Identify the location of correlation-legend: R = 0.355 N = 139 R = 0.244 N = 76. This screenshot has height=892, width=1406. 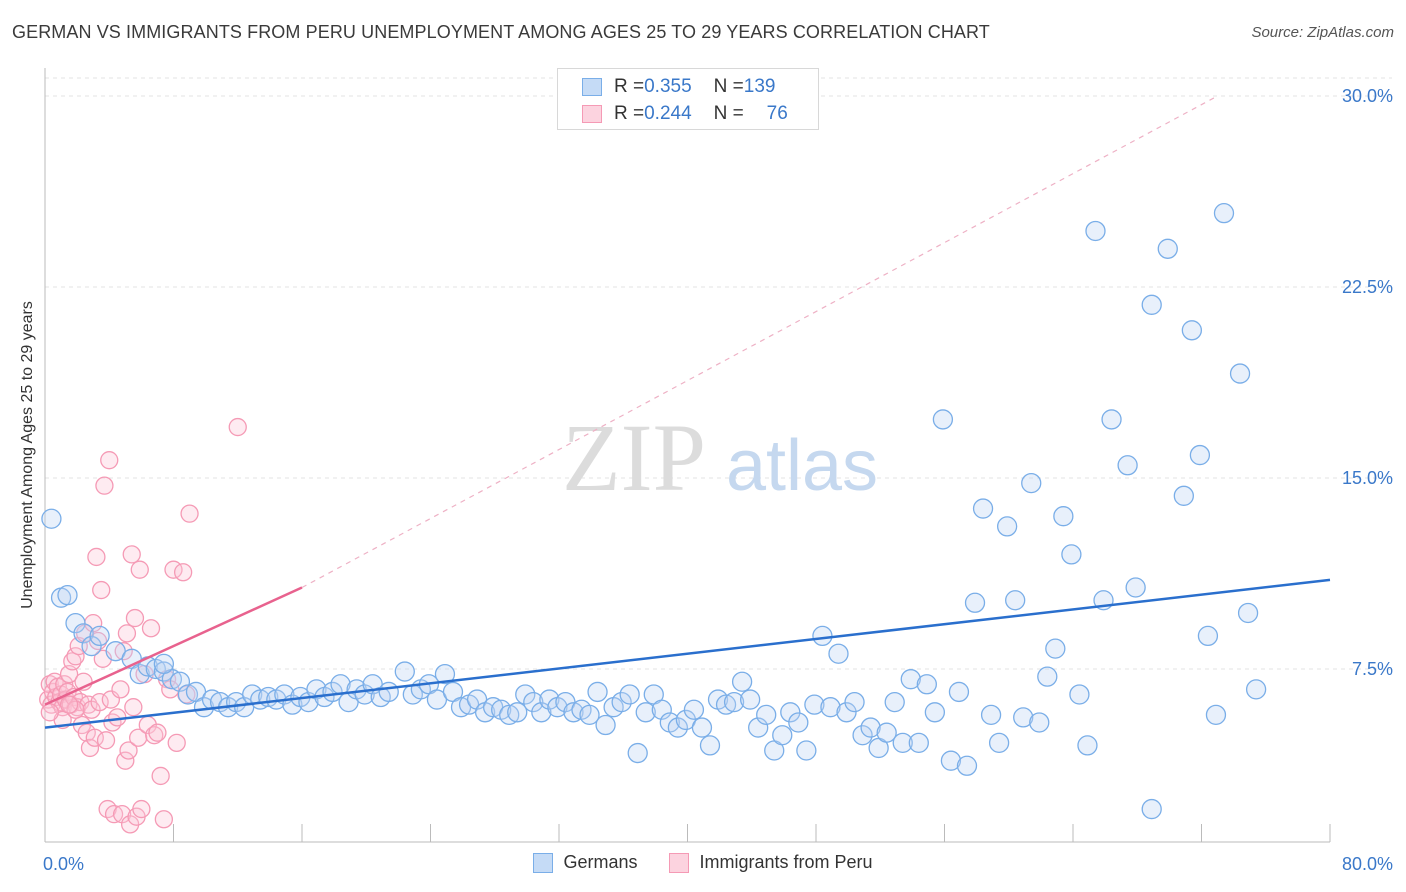
(688, 99).